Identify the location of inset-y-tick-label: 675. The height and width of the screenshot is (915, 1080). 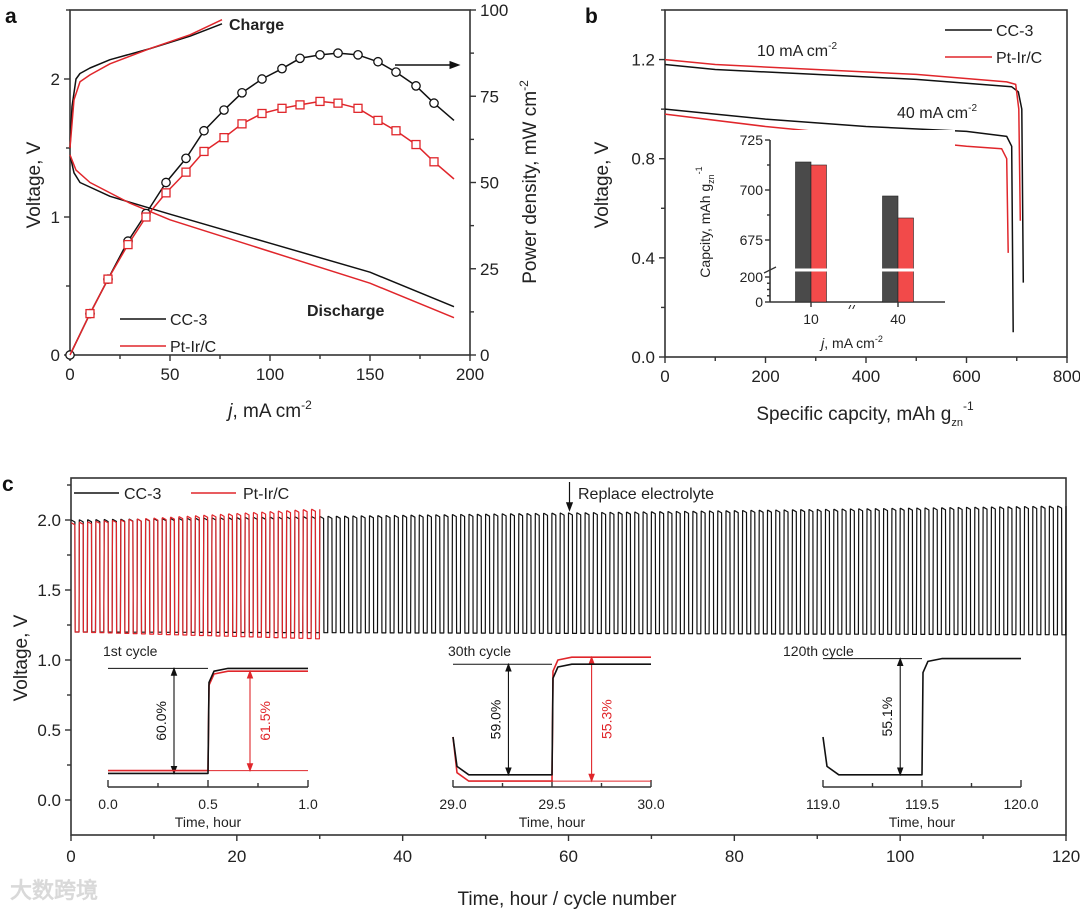
(752, 240).